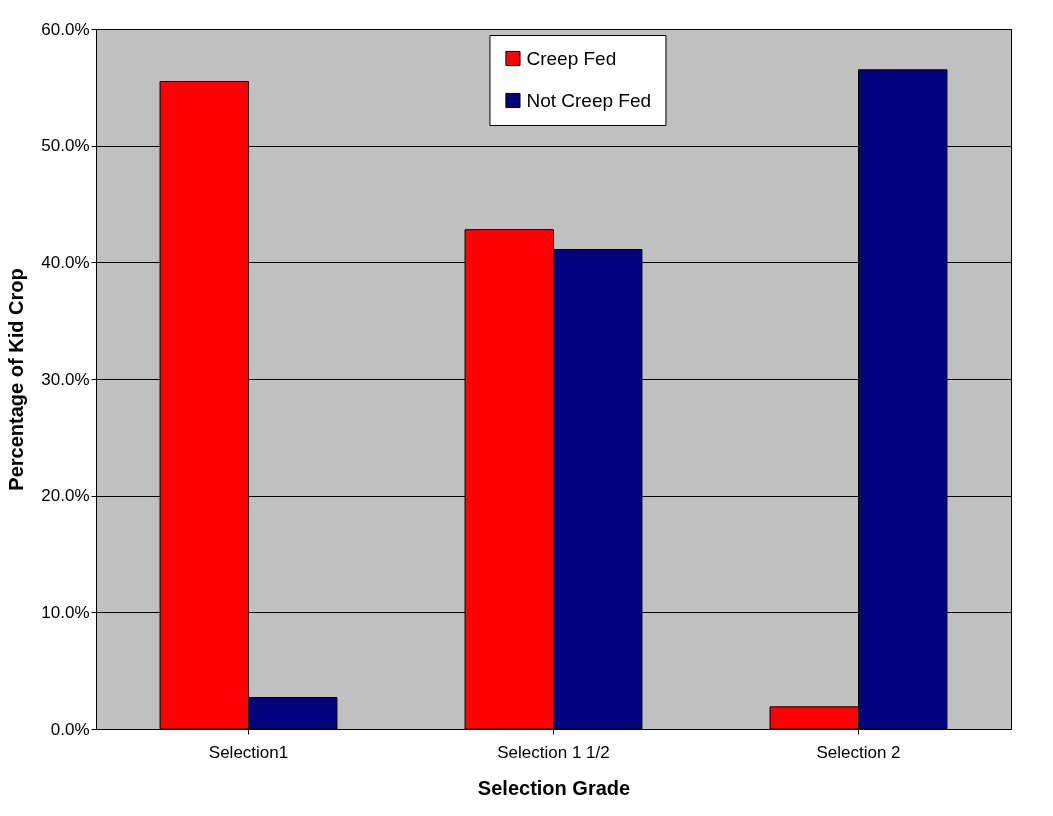  Describe the element at coordinates (70, 729) in the screenshot. I see `y-tick-label: 0.0%` at that location.